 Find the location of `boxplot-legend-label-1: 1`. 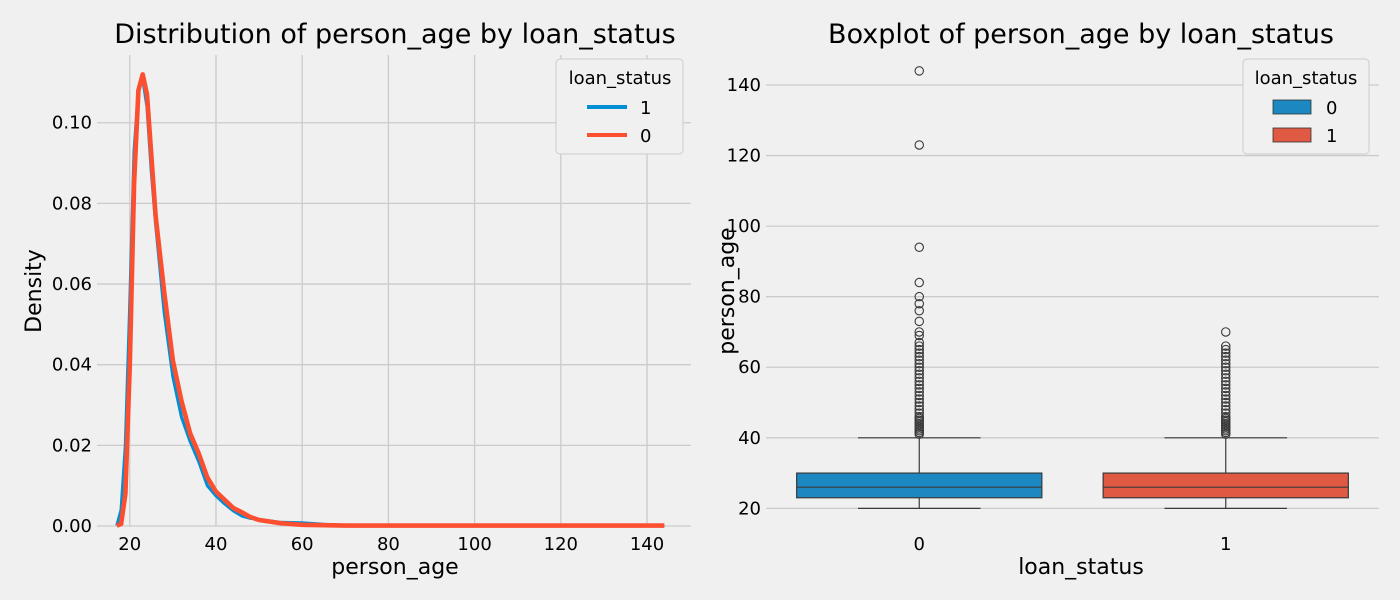

boxplot-legend-label-1: 1 is located at coordinates (1331, 136).